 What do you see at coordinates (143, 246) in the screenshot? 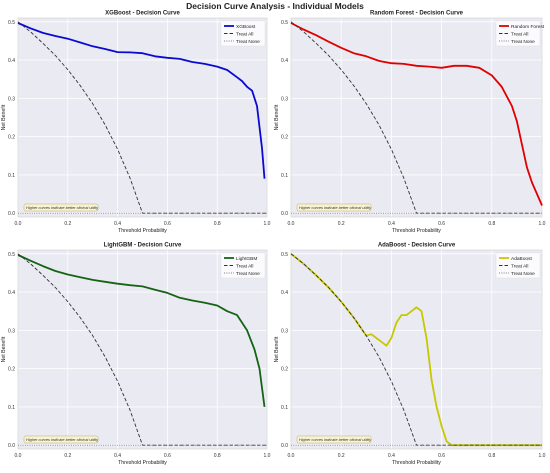
I see `subplot-title: LightGBM - Decision Curve` at bounding box center [143, 246].